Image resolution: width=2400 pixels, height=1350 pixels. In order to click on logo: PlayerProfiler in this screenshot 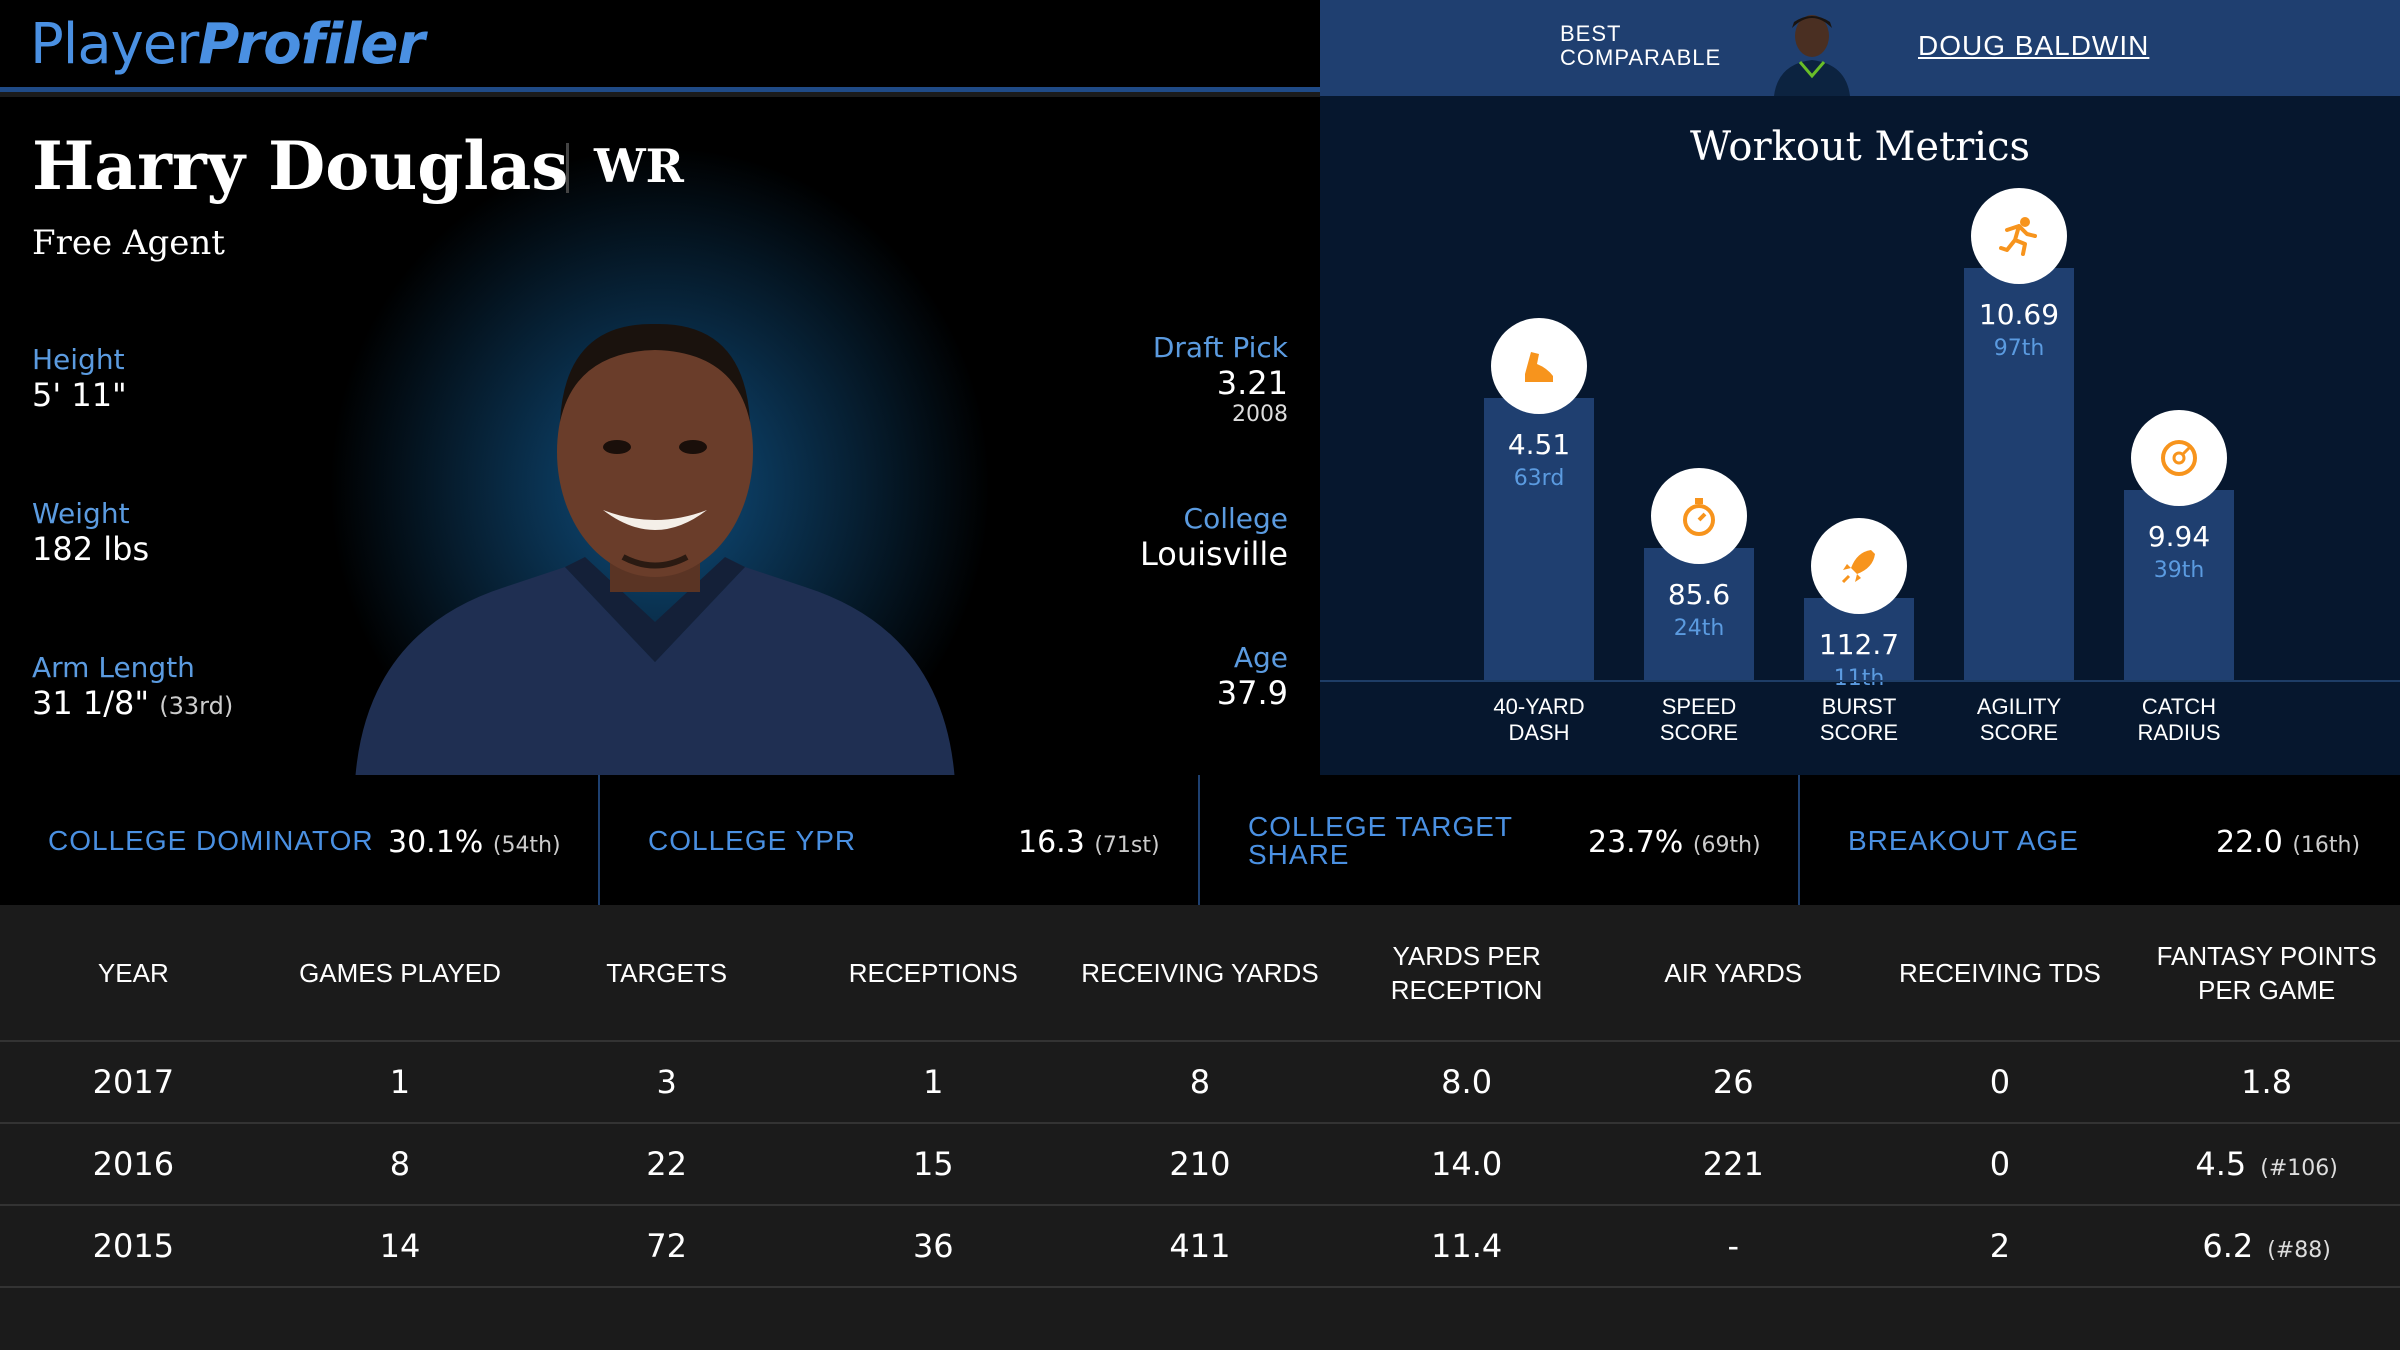, I will do `click(227, 44)`.